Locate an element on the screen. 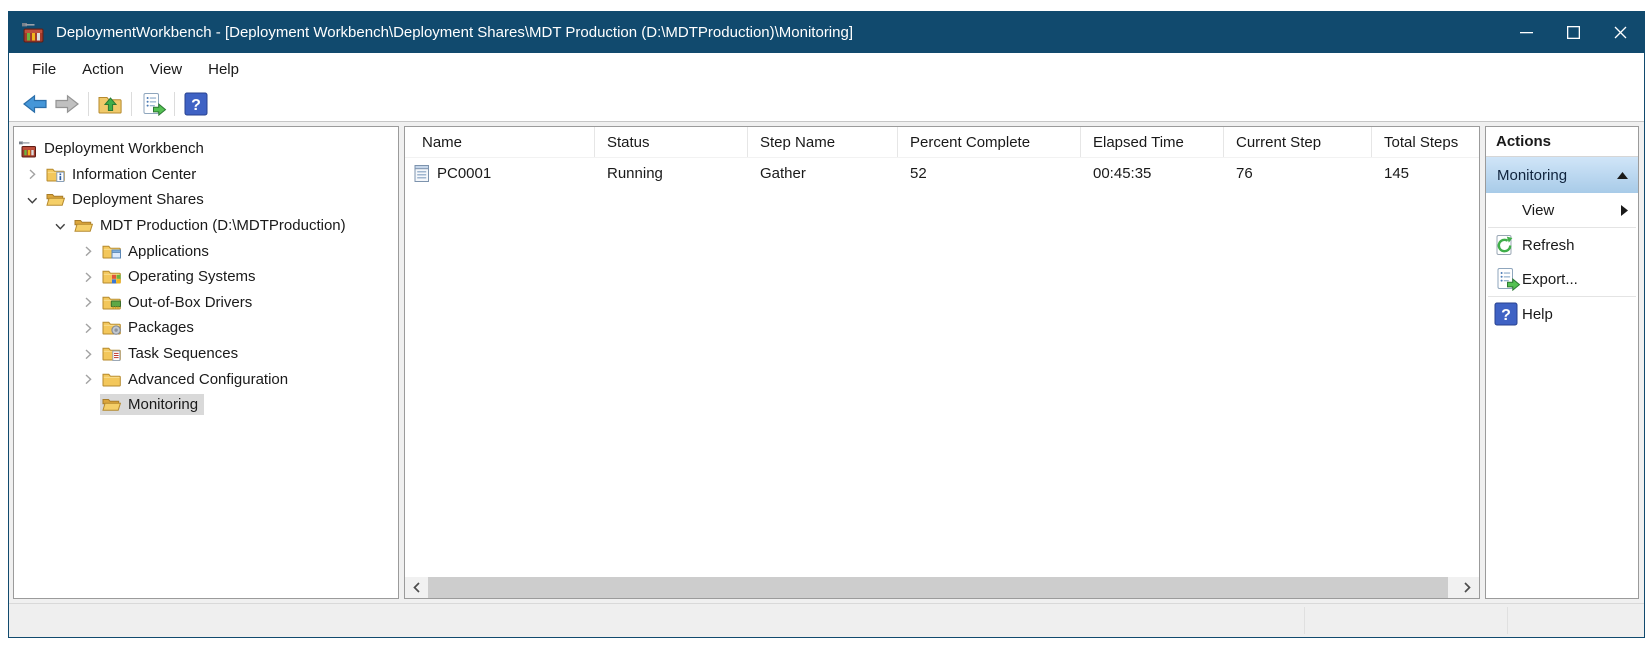  actions-pane-title: Actions is located at coordinates (1562, 142).